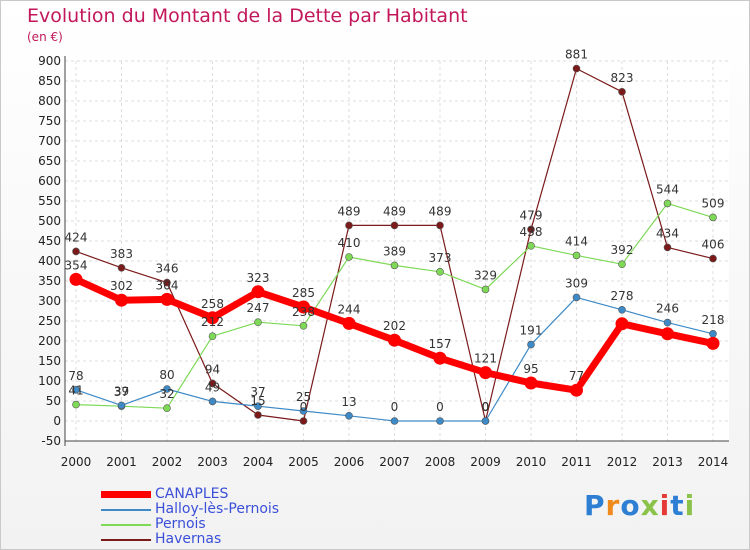  I want to click on data-label: 302, so click(121, 286).